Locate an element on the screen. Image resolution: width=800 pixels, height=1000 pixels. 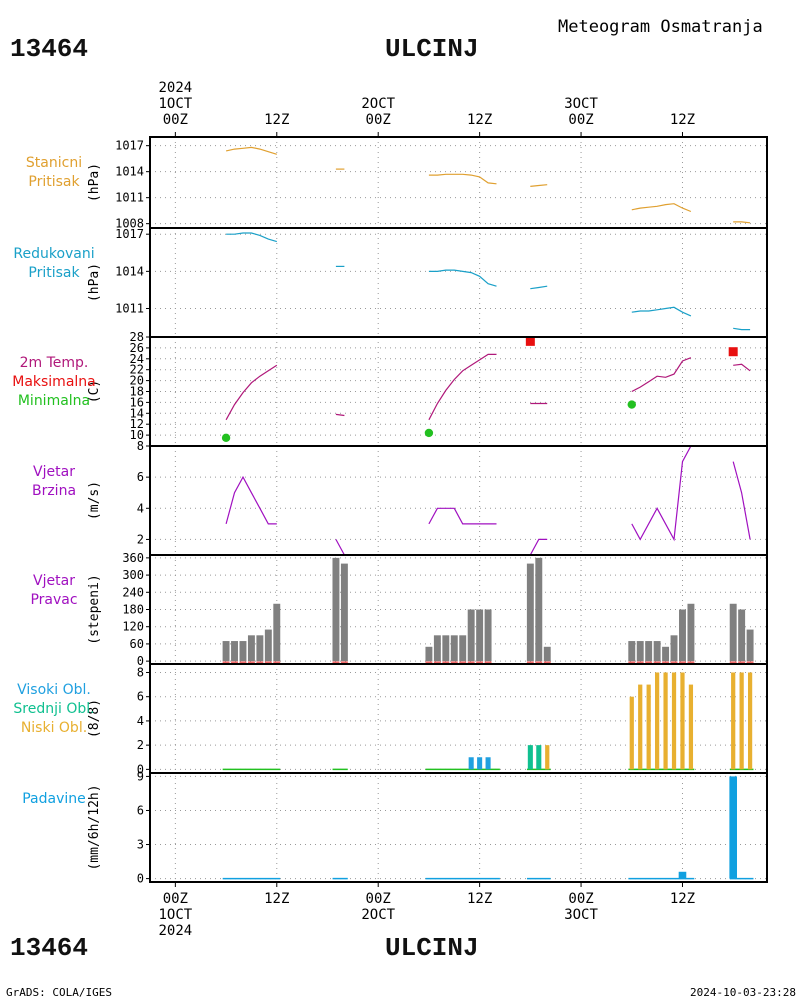
panel-label: Padavine is located at coordinates (54, 799).